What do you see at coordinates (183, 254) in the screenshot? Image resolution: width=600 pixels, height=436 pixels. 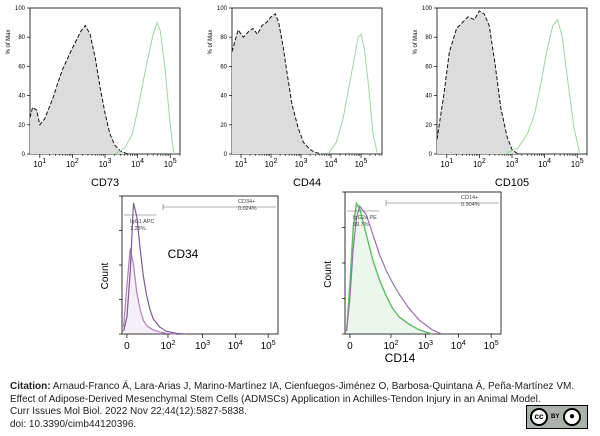 I see `x-axis-label: CD34` at bounding box center [183, 254].